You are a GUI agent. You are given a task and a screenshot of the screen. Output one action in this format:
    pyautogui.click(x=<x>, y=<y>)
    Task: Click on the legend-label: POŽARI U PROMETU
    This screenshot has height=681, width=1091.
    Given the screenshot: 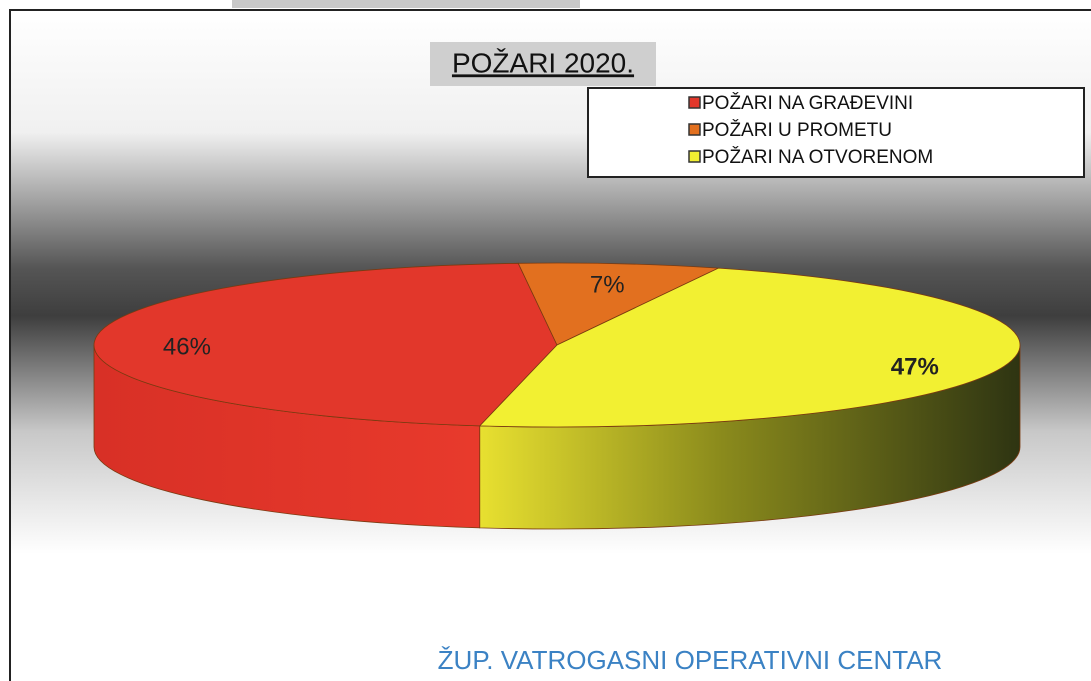 What is the action you would take?
    pyautogui.click(x=797, y=130)
    